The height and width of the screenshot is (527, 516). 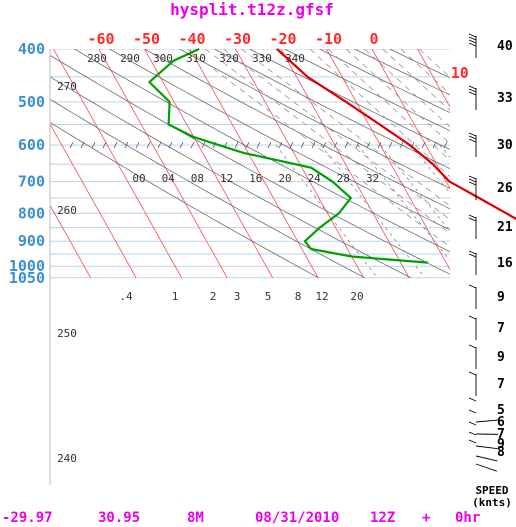 What do you see at coordinates (255, 178) in the screenshot?
I see `moist-label: 16` at bounding box center [255, 178].